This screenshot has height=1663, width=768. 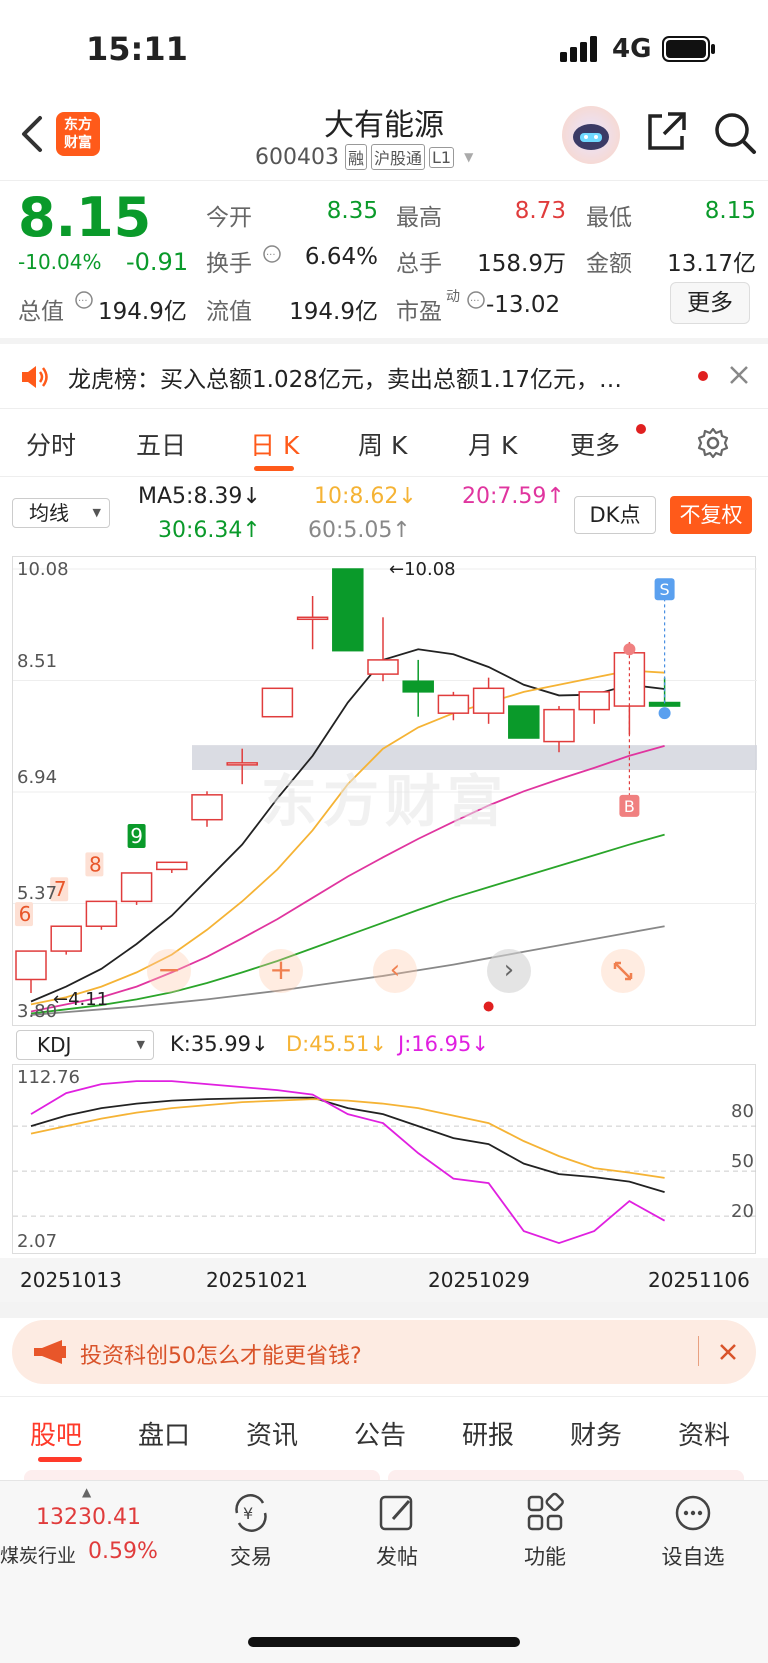 I want to click on scroll-left-icon: ‹, so click(x=395, y=971).